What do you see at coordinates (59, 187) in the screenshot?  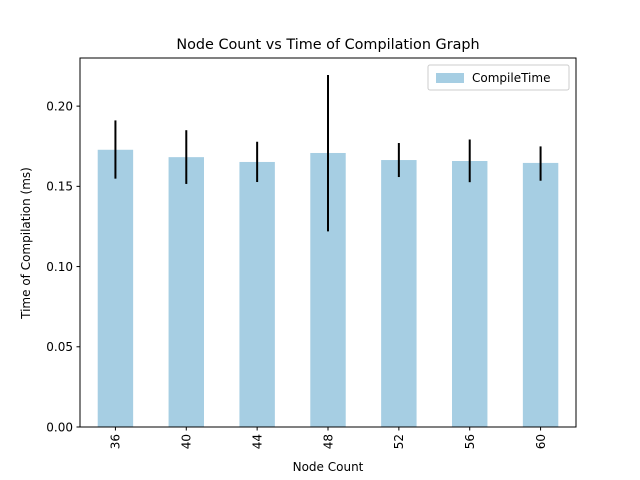 I see `y-tick-label: 0.15` at bounding box center [59, 187].